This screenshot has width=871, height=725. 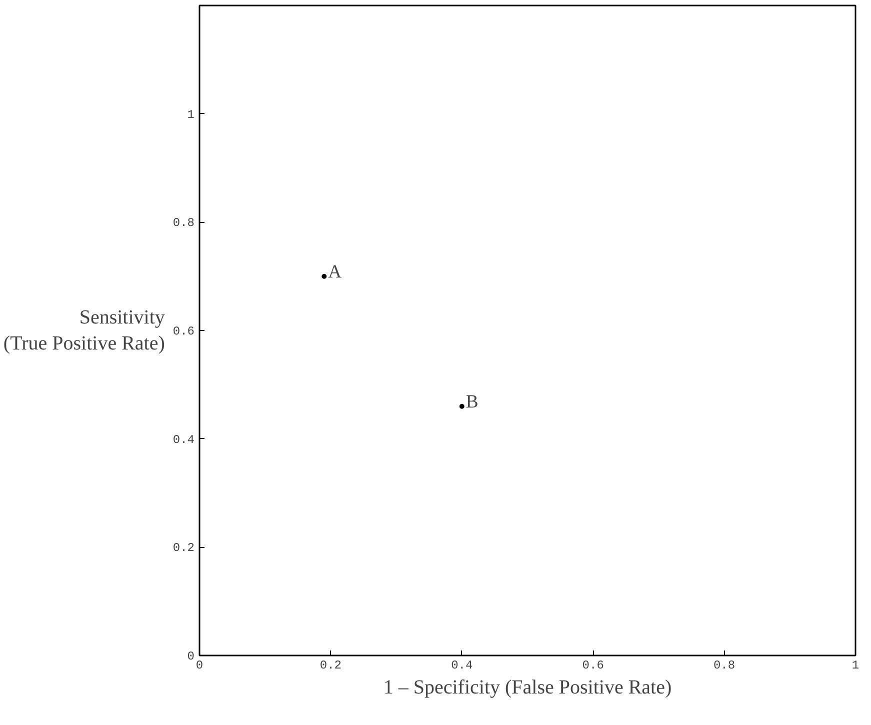 What do you see at coordinates (200, 665) in the screenshot?
I see `x-tick-label: 0` at bounding box center [200, 665].